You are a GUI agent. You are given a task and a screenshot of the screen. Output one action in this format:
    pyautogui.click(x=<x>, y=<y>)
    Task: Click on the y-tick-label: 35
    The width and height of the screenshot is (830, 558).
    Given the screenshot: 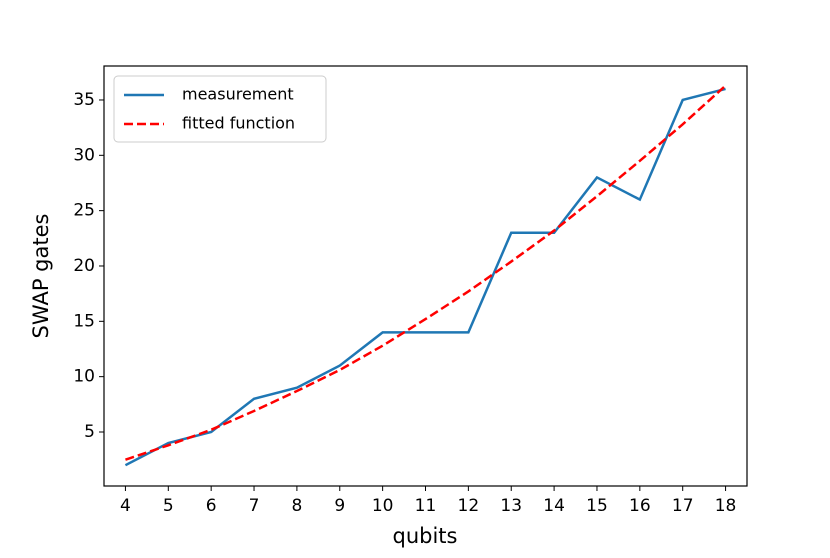 What is the action you would take?
    pyautogui.click(x=84, y=100)
    